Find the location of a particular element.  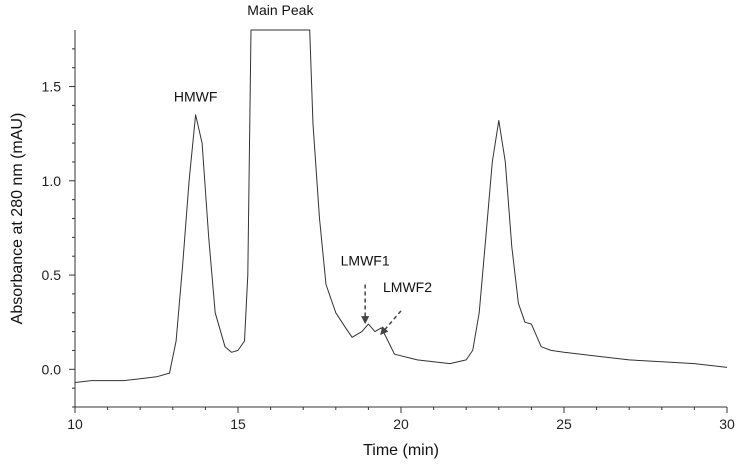

annotation-label: Main Peak is located at coordinates (280, 10).